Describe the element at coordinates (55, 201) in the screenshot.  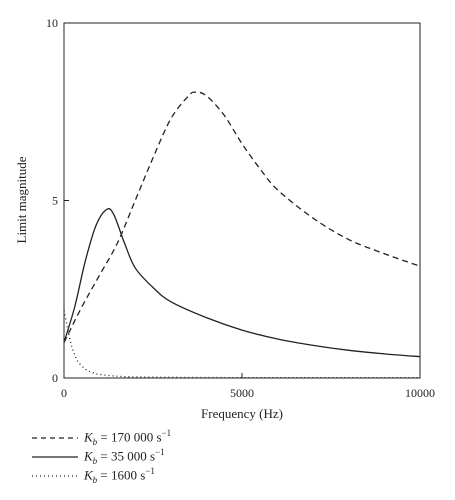
I see `y-tick-label: 5` at that location.